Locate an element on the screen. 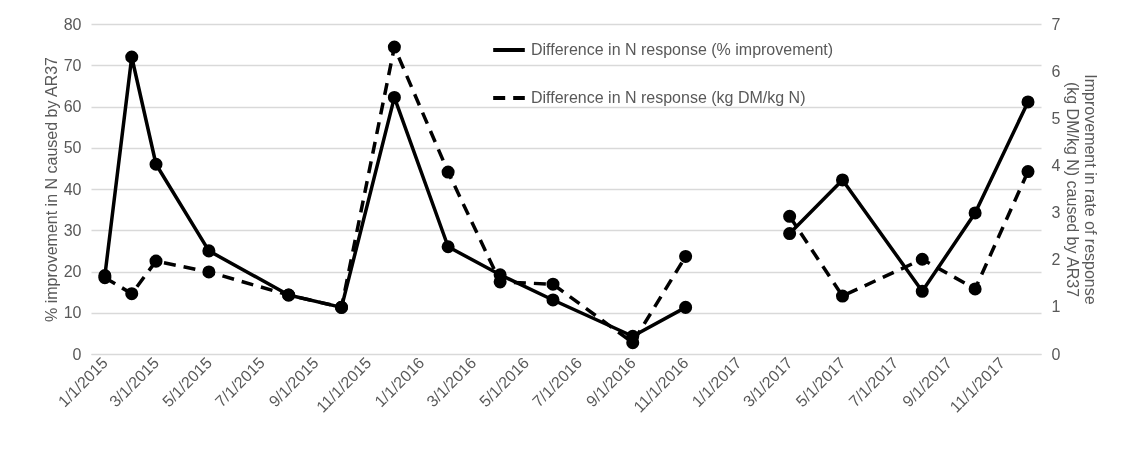 This screenshot has height=455, width=1141. y-tick-label: 80 is located at coordinates (72, 24).